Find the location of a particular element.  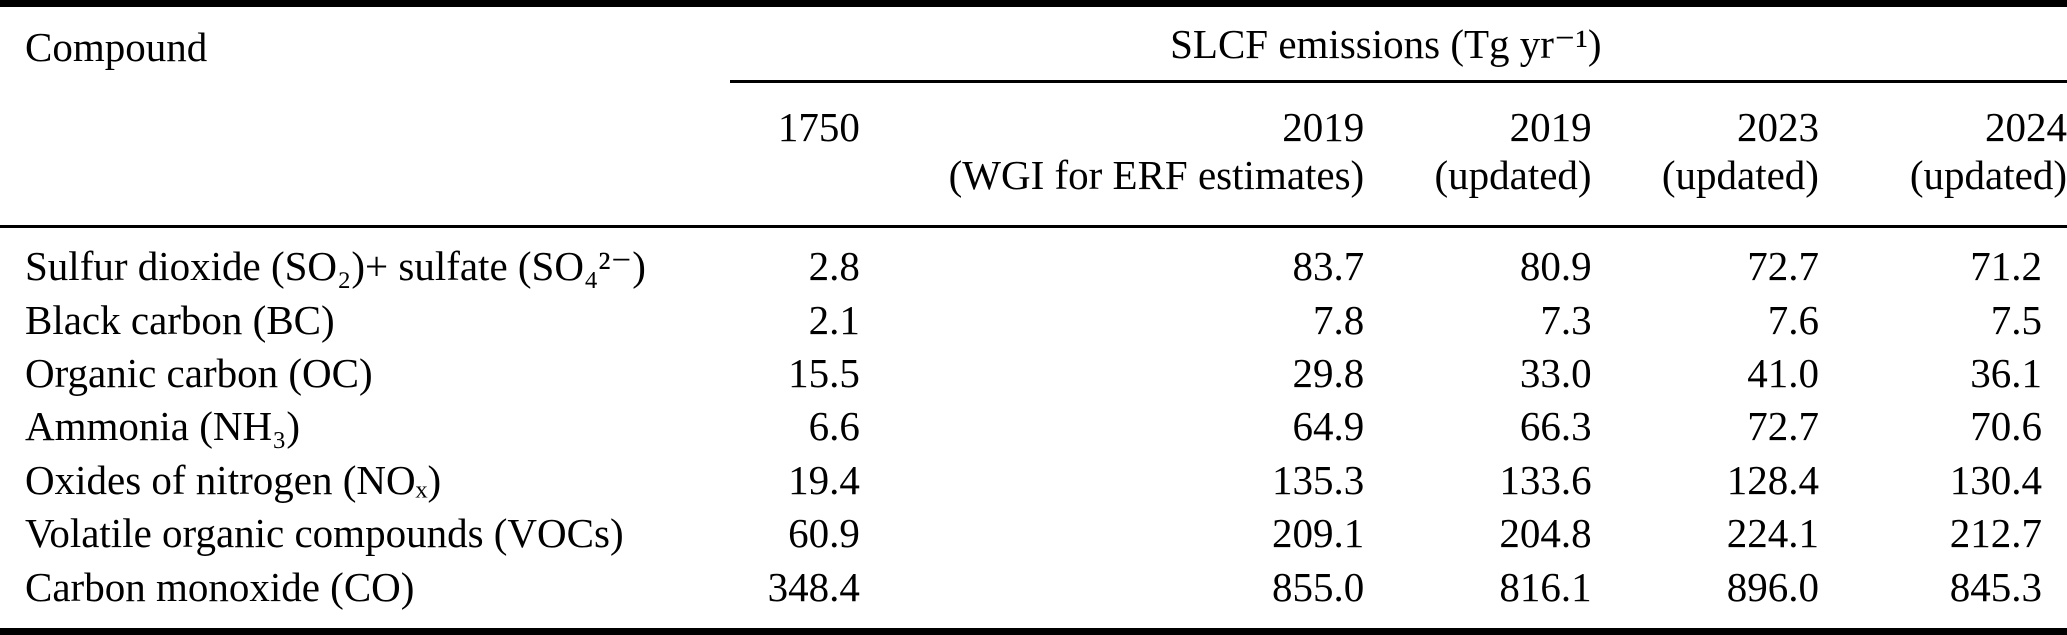

value-cell: 60.9 is located at coordinates (824, 533).